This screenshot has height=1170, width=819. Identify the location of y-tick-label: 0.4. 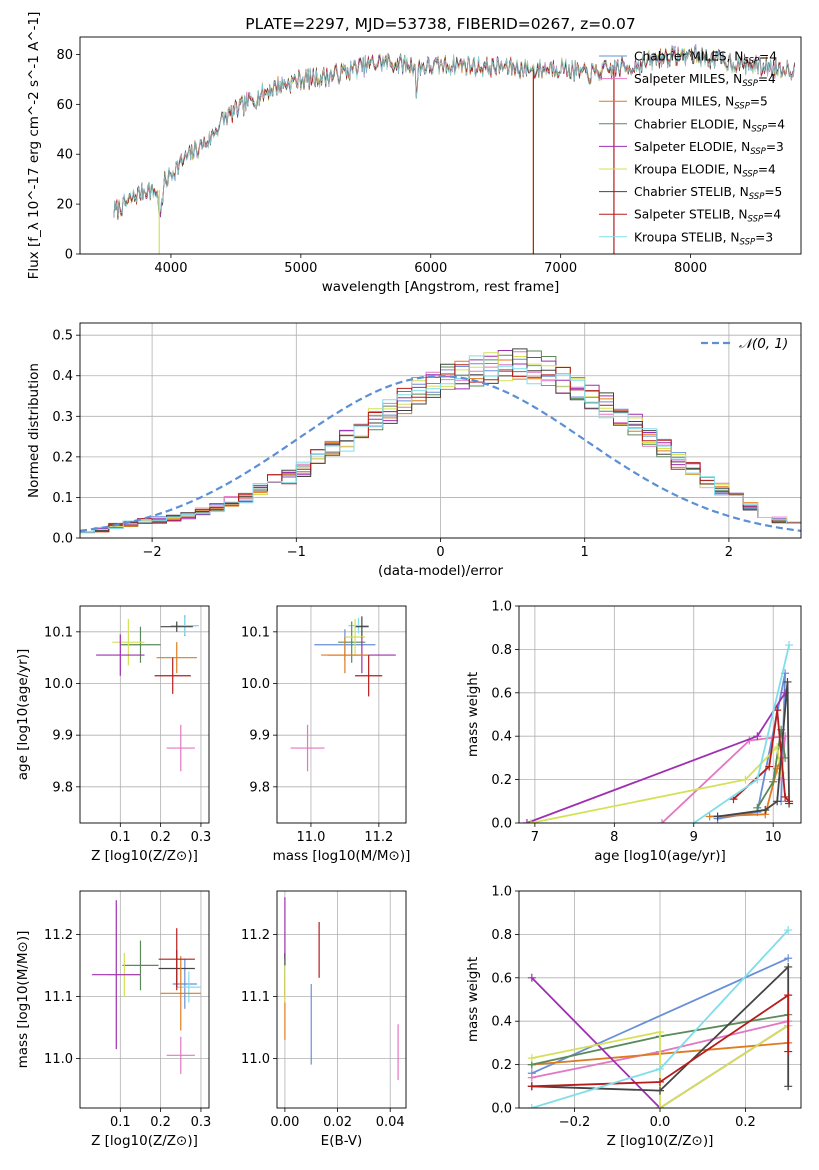
(501, 737).